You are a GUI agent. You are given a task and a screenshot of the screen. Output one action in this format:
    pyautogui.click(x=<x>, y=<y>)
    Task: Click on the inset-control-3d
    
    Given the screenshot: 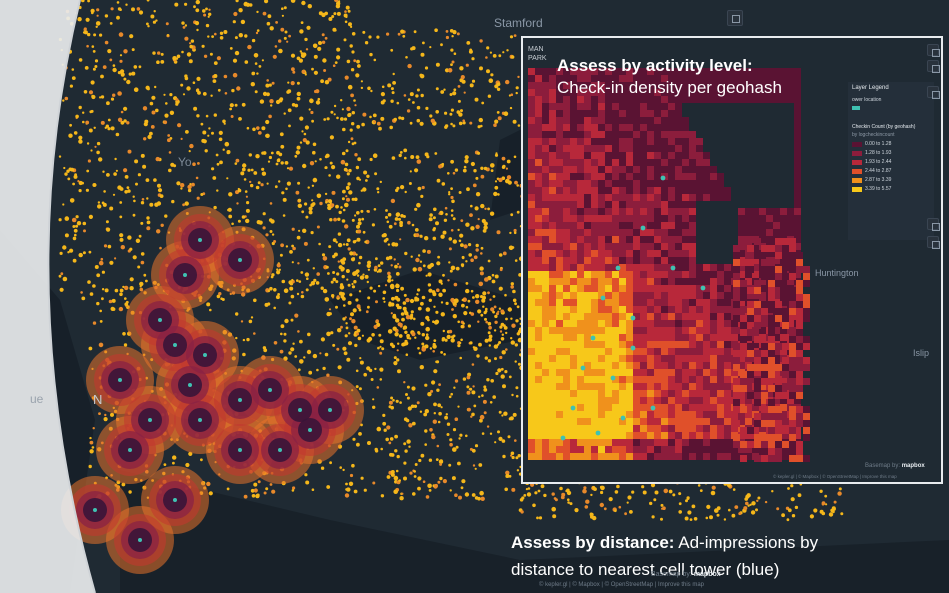 What is the action you would take?
    pyautogui.click(x=933, y=242)
    